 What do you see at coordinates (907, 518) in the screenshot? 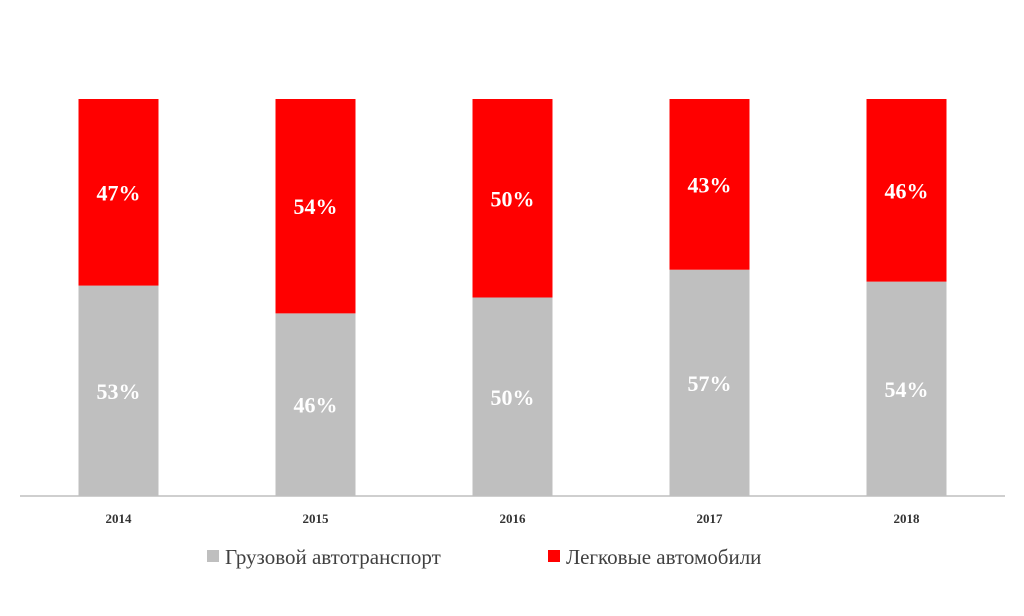
I see `x-tick-label-2018: 2018` at bounding box center [907, 518].